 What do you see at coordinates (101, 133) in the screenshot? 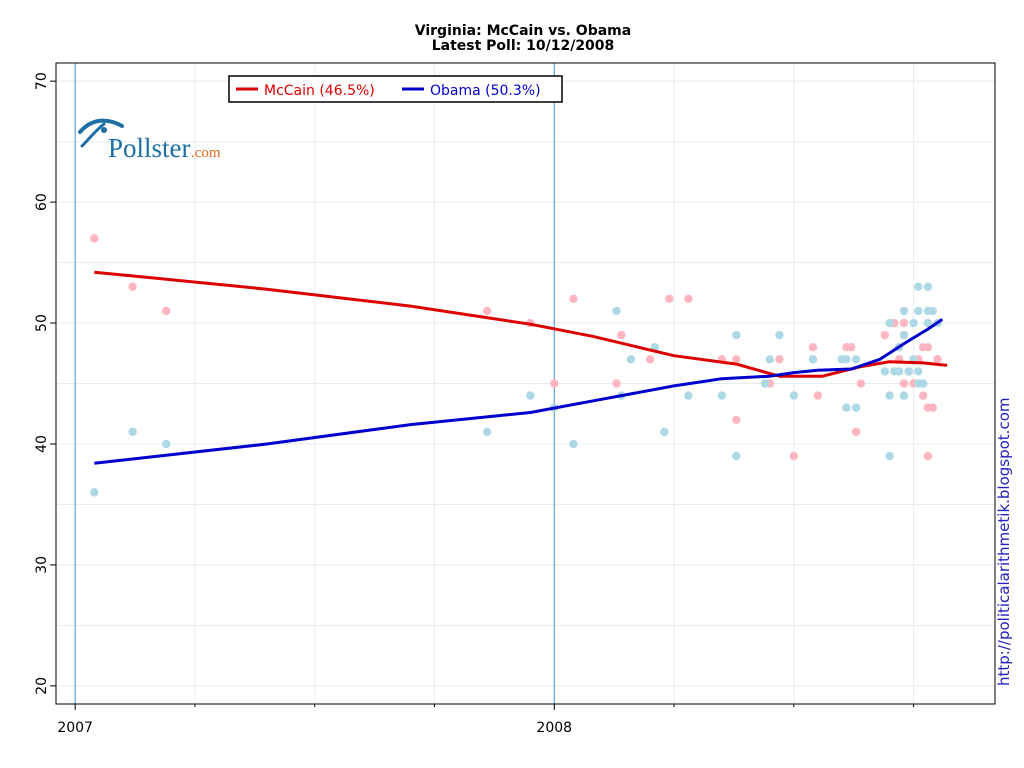
I see `pollster-swoosh-icon` at bounding box center [101, 133].